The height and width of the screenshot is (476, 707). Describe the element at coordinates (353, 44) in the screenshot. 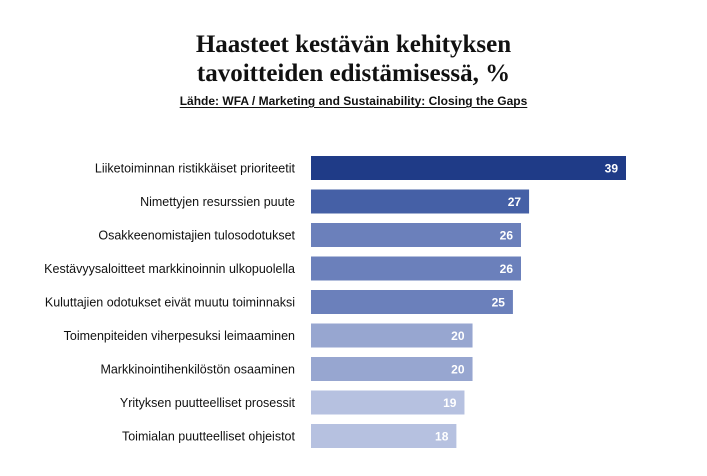

I see `chart-title-line-1: Haasteet kestävän kehityksen` at that location.